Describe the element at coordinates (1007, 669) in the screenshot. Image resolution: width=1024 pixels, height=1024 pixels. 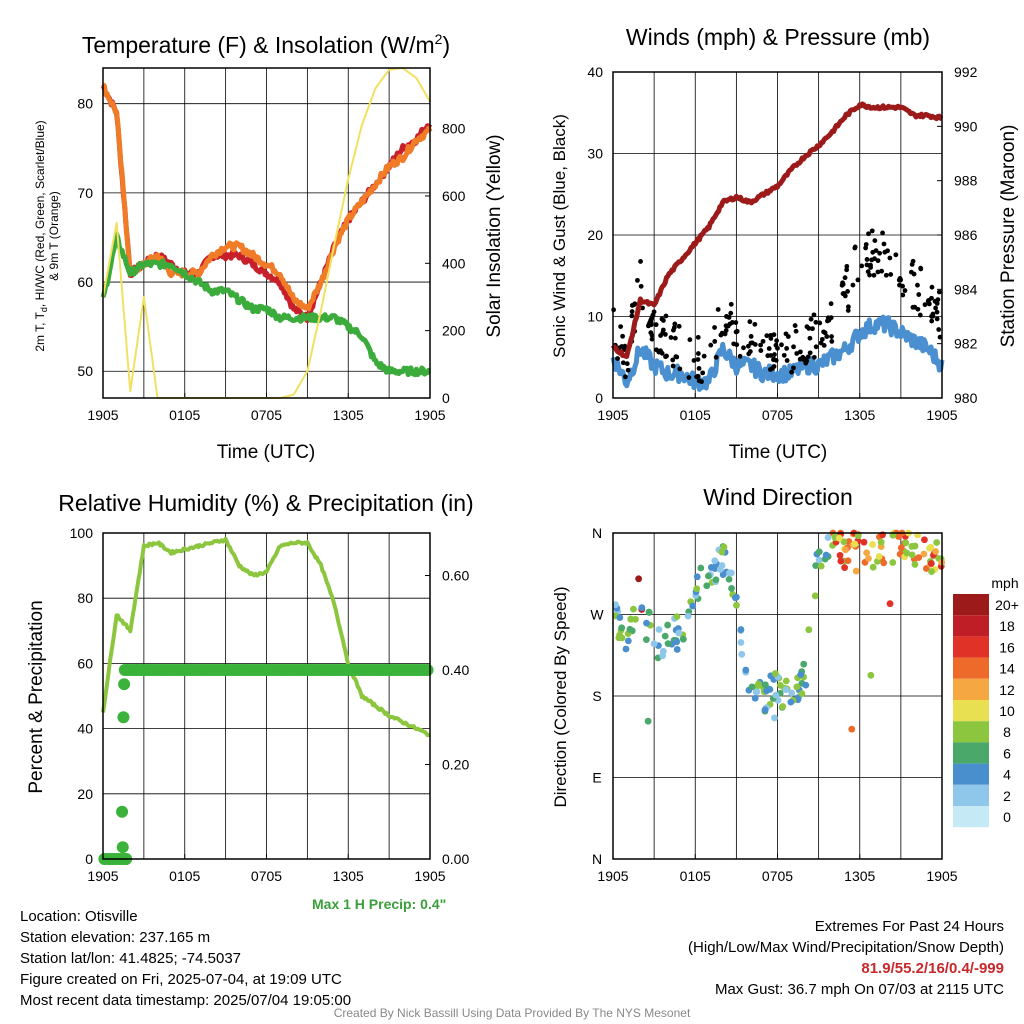
I see `legend-label: 14` at that location.